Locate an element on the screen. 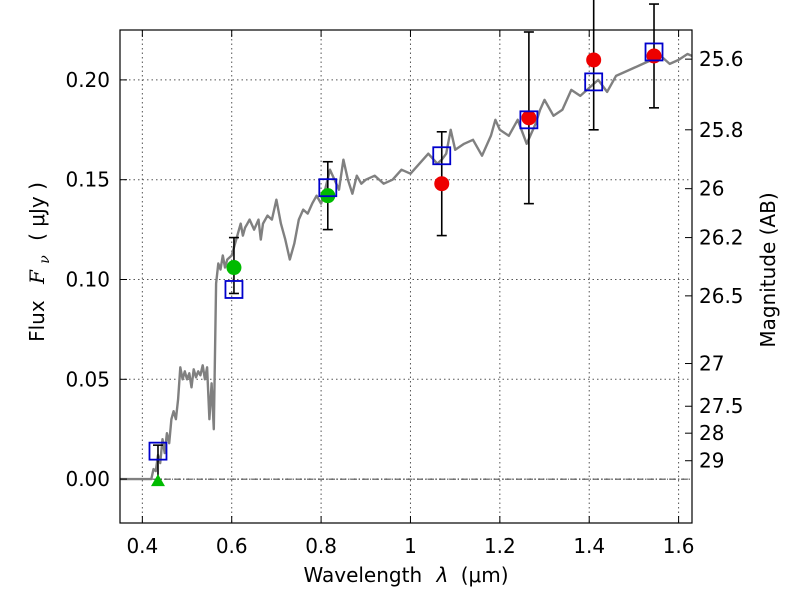  x-tick-label-3: 1 is located at coordinates (410, 546).